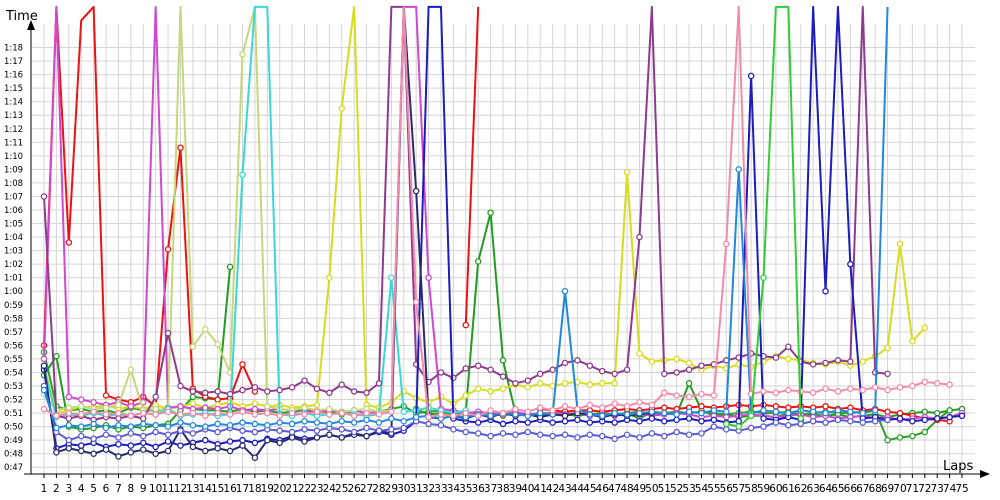 Image resolution: width=1000 pixels, height=500 pixels. I want to click on x-tick-label: 73, so click(937, 489).